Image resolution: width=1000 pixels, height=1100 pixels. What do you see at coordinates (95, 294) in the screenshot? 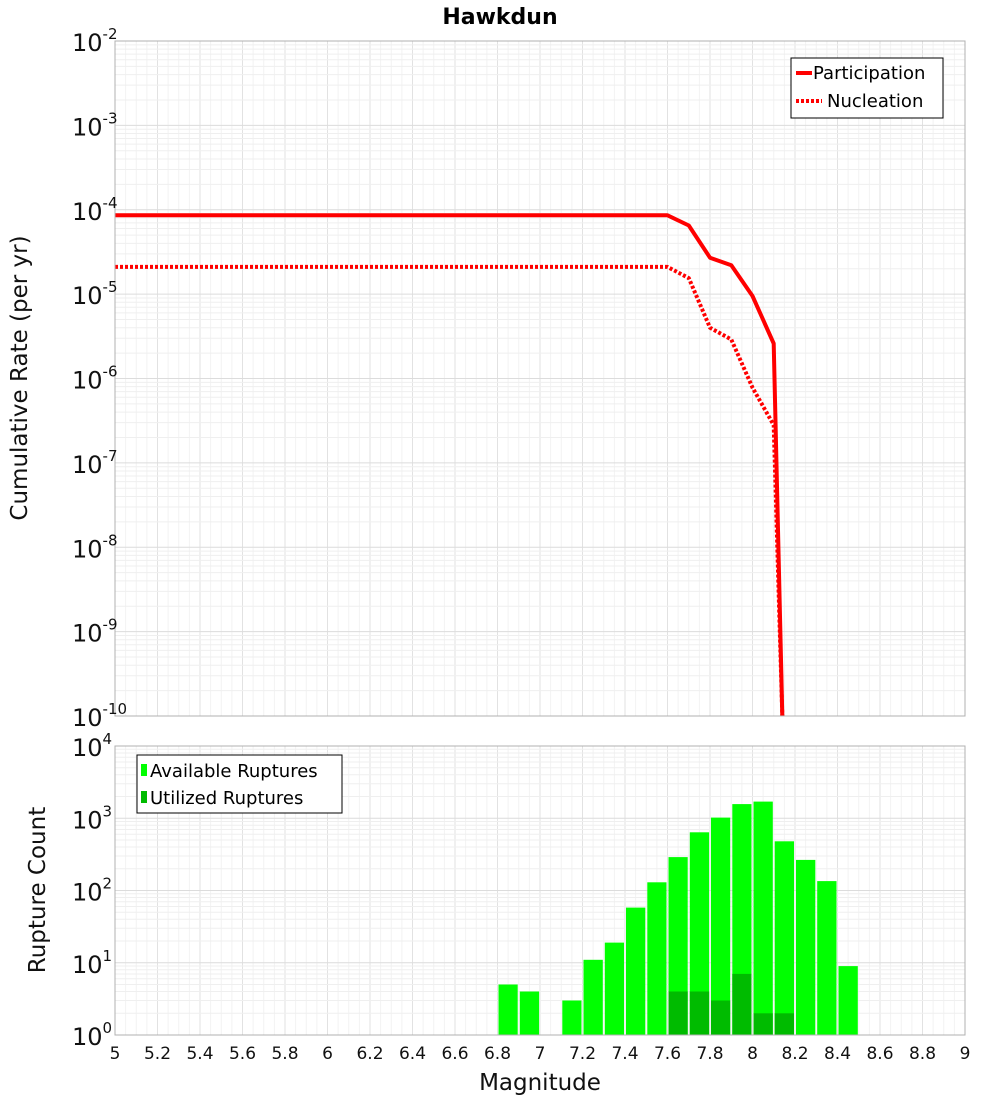
I see `top-y-tick-label: 10⁻⁵` at bounding box center [95, 294].